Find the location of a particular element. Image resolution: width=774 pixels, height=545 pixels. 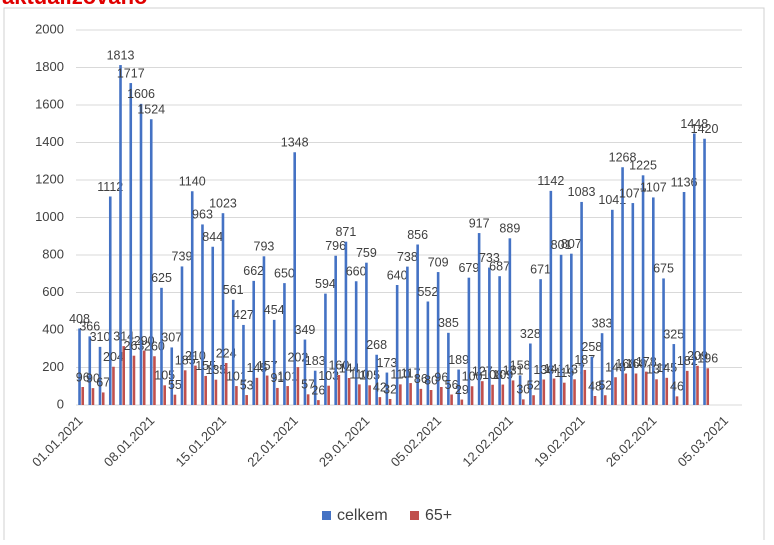

value-label: 56 is located at coordinates (452, 385).